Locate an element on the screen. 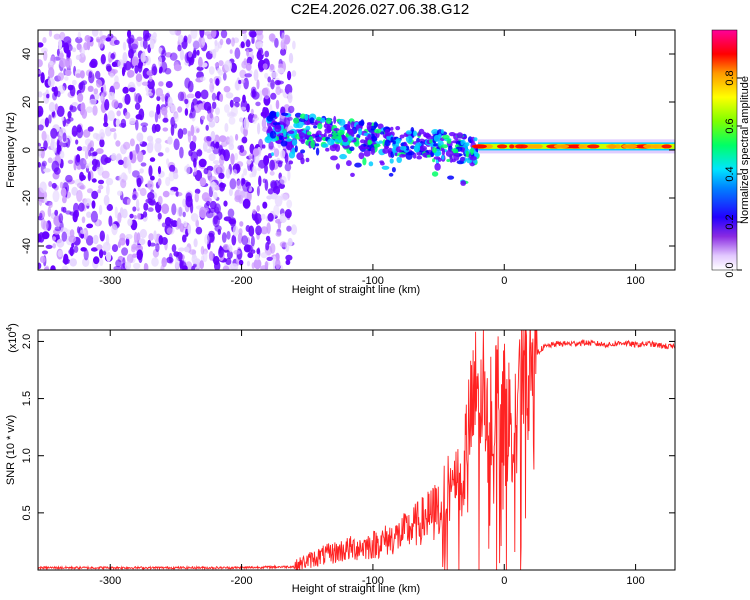 The height and width of the screenshot is (600, 750). colorbar-frame is located at coordinates (724, 150).